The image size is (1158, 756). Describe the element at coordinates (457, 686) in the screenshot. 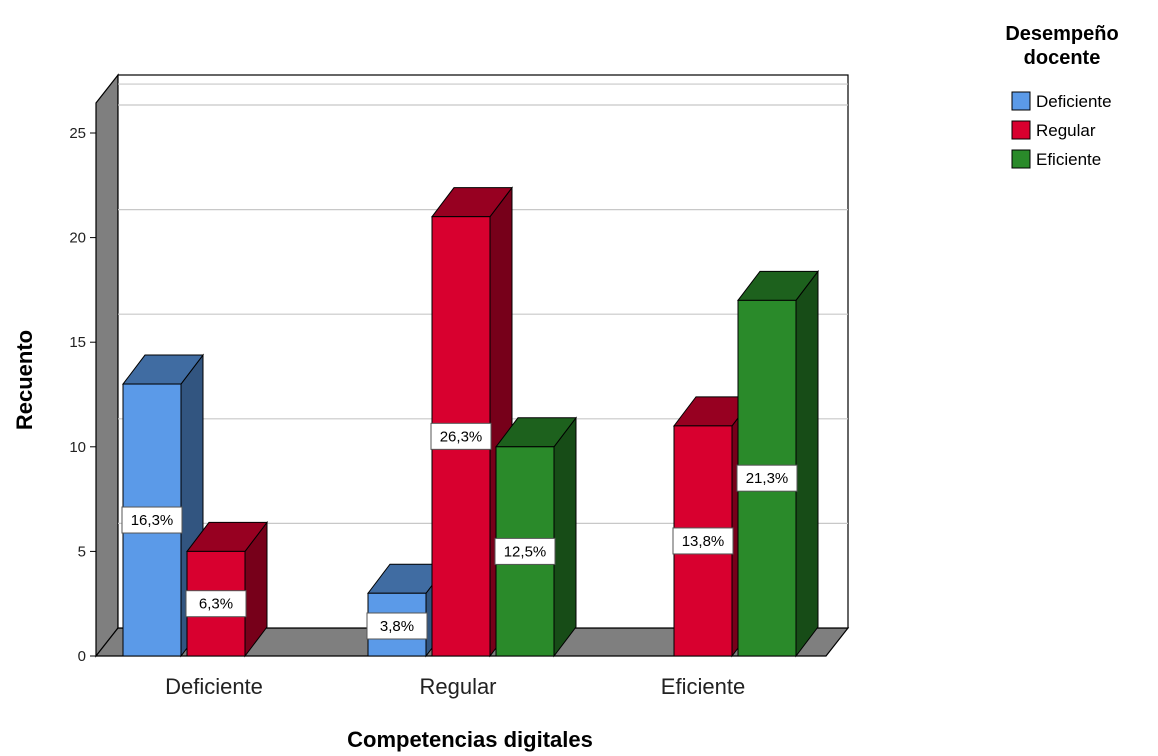

I see `x-category-label: Regular` at that location.